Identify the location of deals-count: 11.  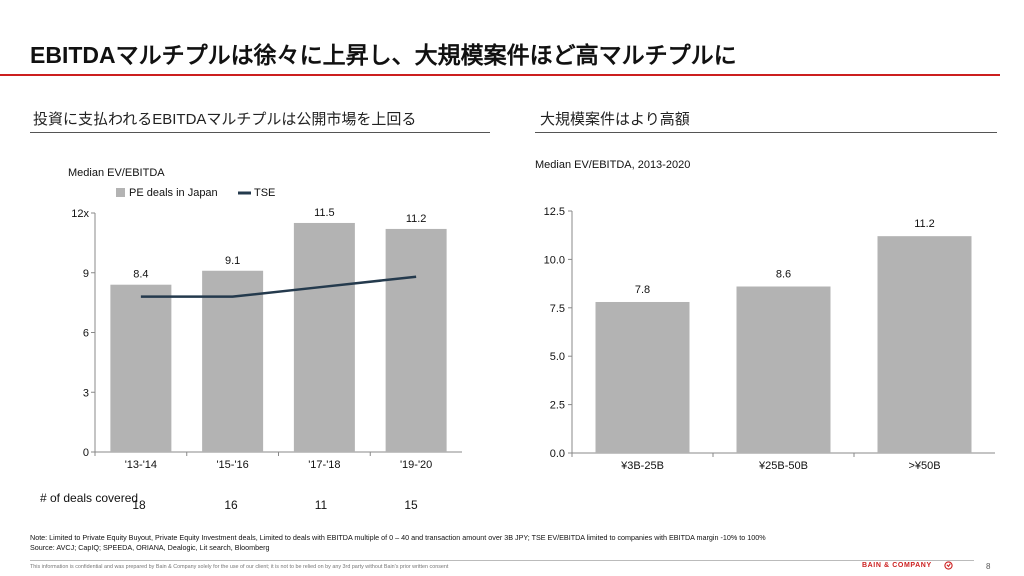
(321, 505).